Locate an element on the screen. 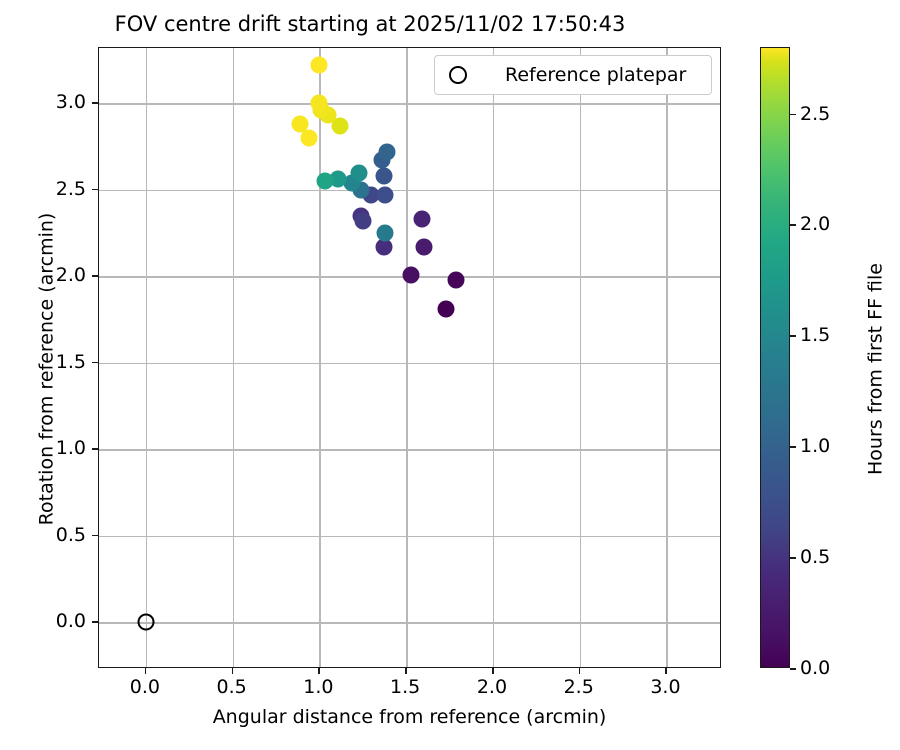 This screenshot has width=900, height=750. colorbar-tick-label: 1.5 is located at coordinates (815, 335).